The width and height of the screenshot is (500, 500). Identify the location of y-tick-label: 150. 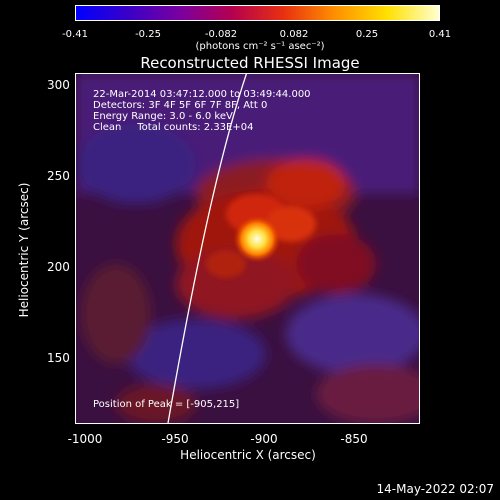
(58, 358).